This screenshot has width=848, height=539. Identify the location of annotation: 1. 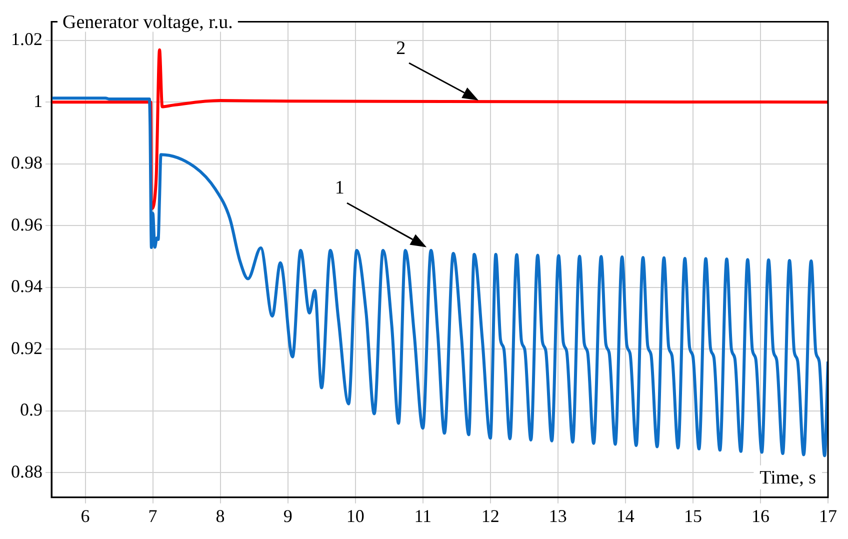
(339, 188).